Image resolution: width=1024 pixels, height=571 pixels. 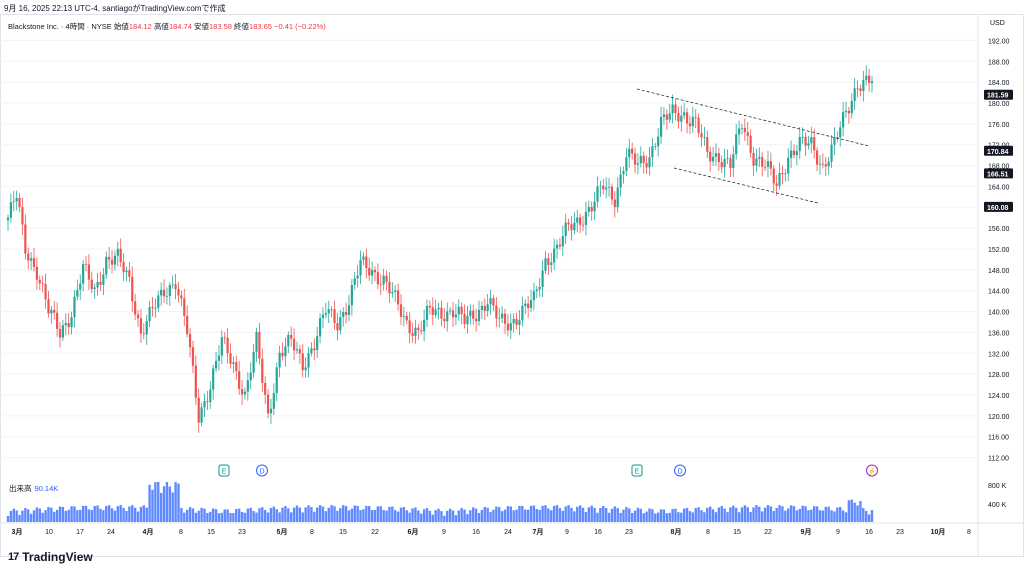 What do you see at coordinates (33, 488) in the screenshot?
I see `volume-legend: 出来高 90.14K` at bounding box center [33, 488].